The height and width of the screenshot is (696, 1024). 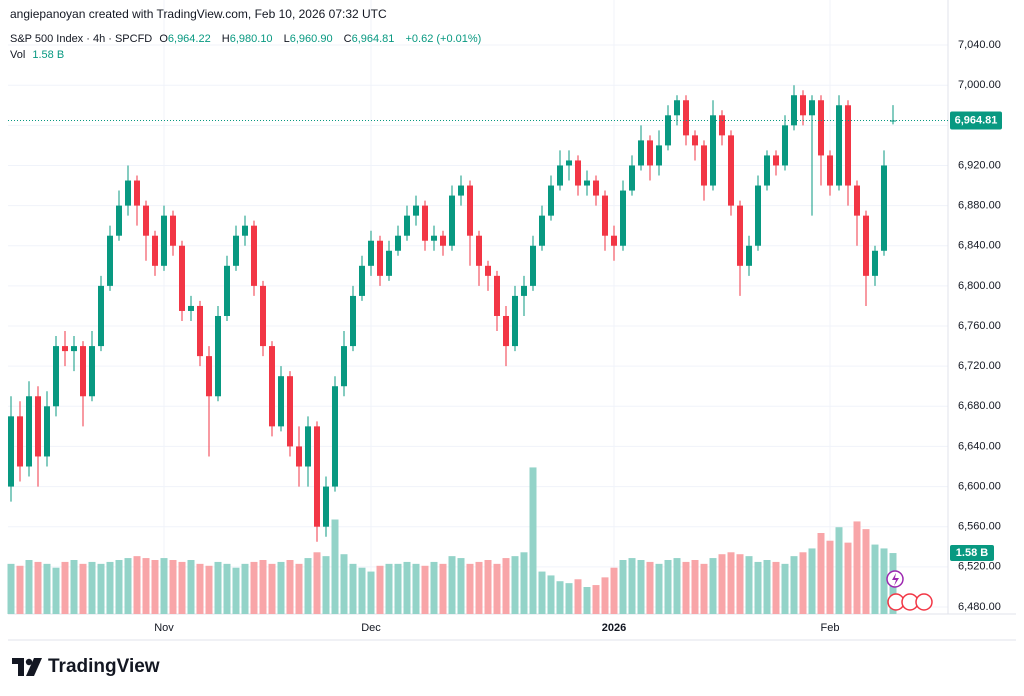 I want to click on ohlc-key: H, so click(x=225, y=39).